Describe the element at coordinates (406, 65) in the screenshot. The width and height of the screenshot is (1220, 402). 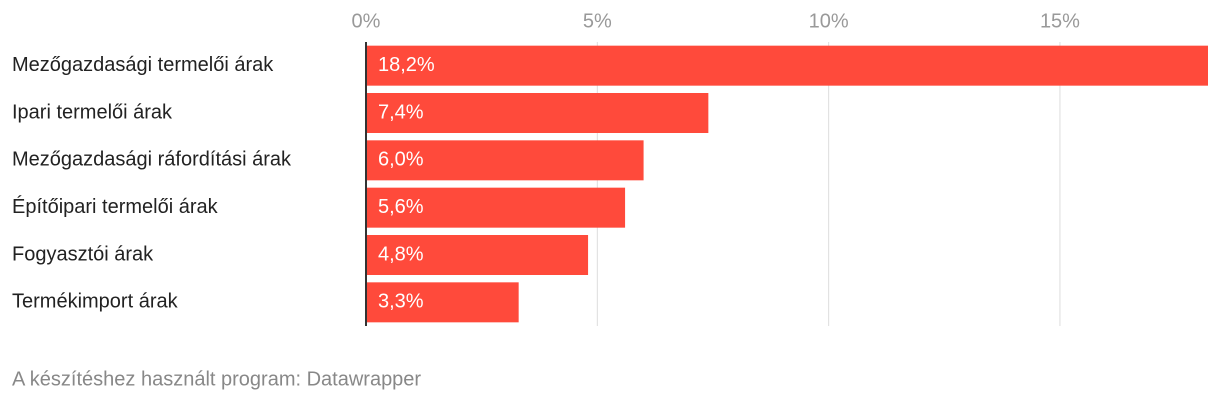
I see `value-label: 18,2%` at that location.